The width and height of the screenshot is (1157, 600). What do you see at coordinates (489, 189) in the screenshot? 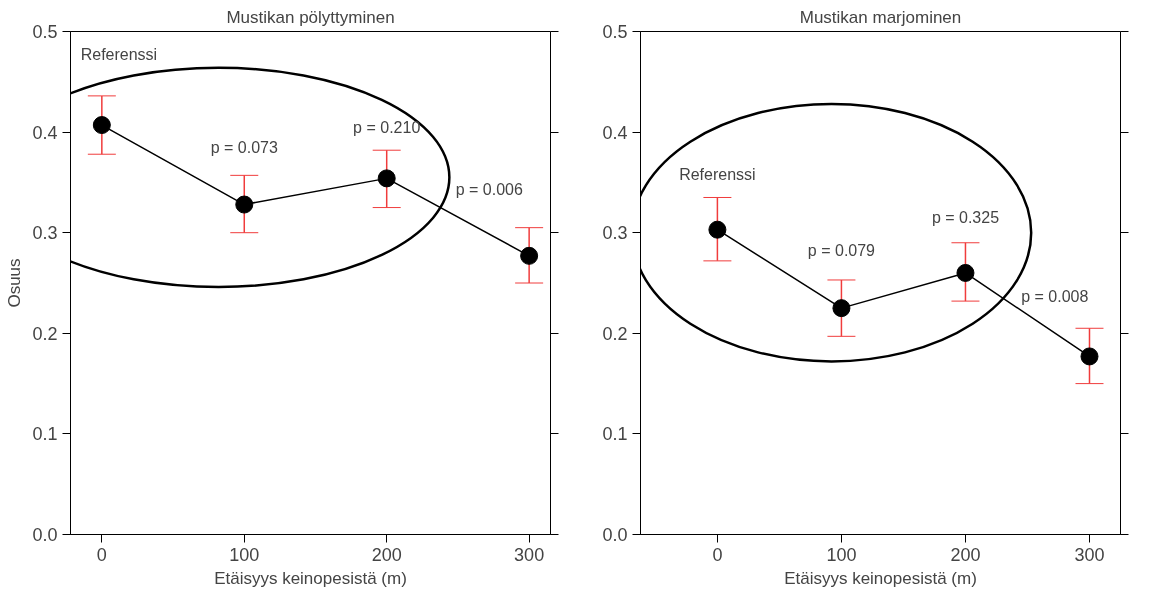
I see `annotation: p = 0.006` at bounding box center [489, 189].